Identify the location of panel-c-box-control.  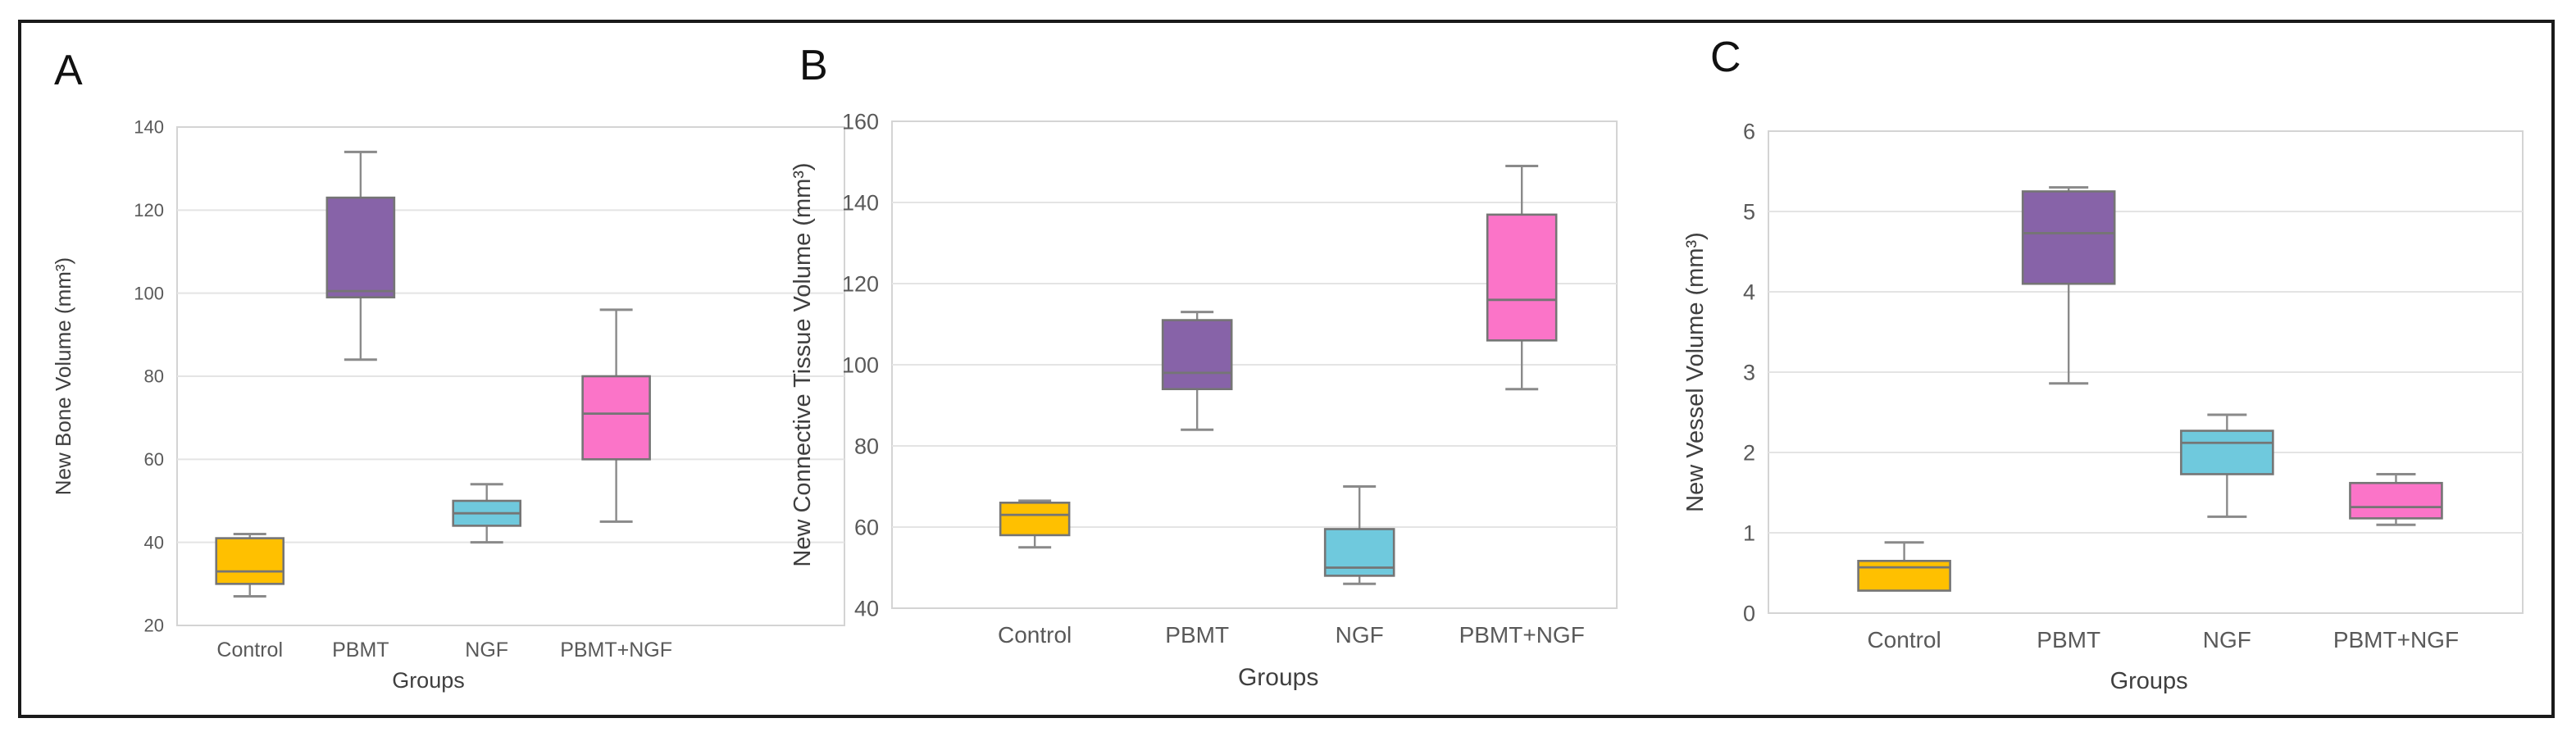
(1904, 575).